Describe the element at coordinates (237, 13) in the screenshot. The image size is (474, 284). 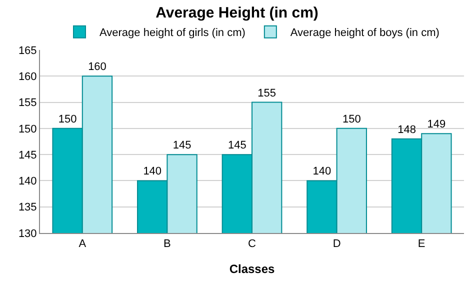
I see `chart-title: Average Height (in cm)` at that location.